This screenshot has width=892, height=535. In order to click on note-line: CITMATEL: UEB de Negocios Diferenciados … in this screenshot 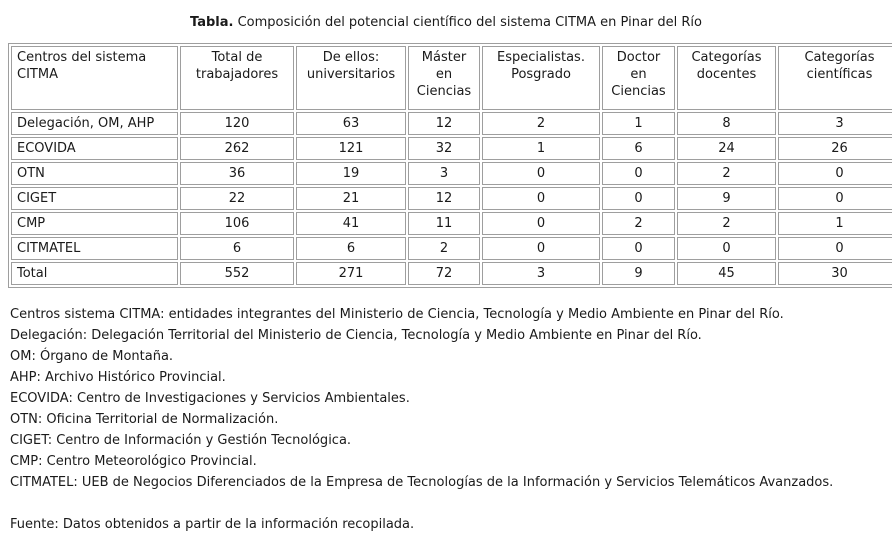, I will do `click(422, 482)`.